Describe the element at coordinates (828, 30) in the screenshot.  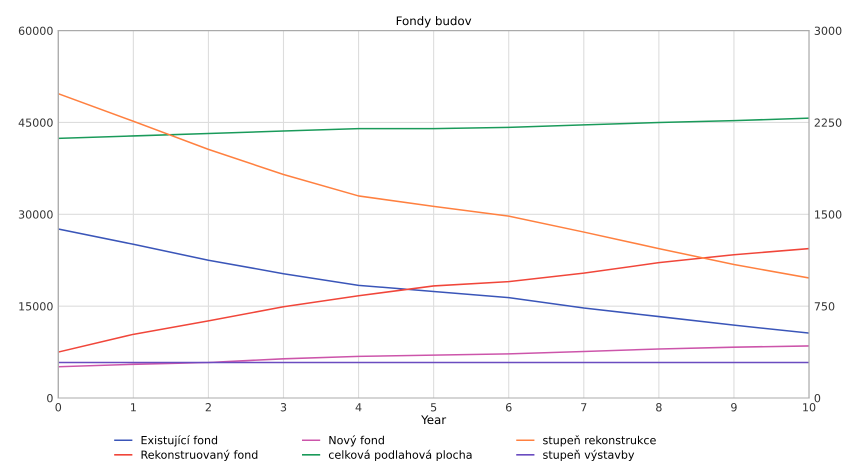
I see `y2-tick-label: 3000` at that location.